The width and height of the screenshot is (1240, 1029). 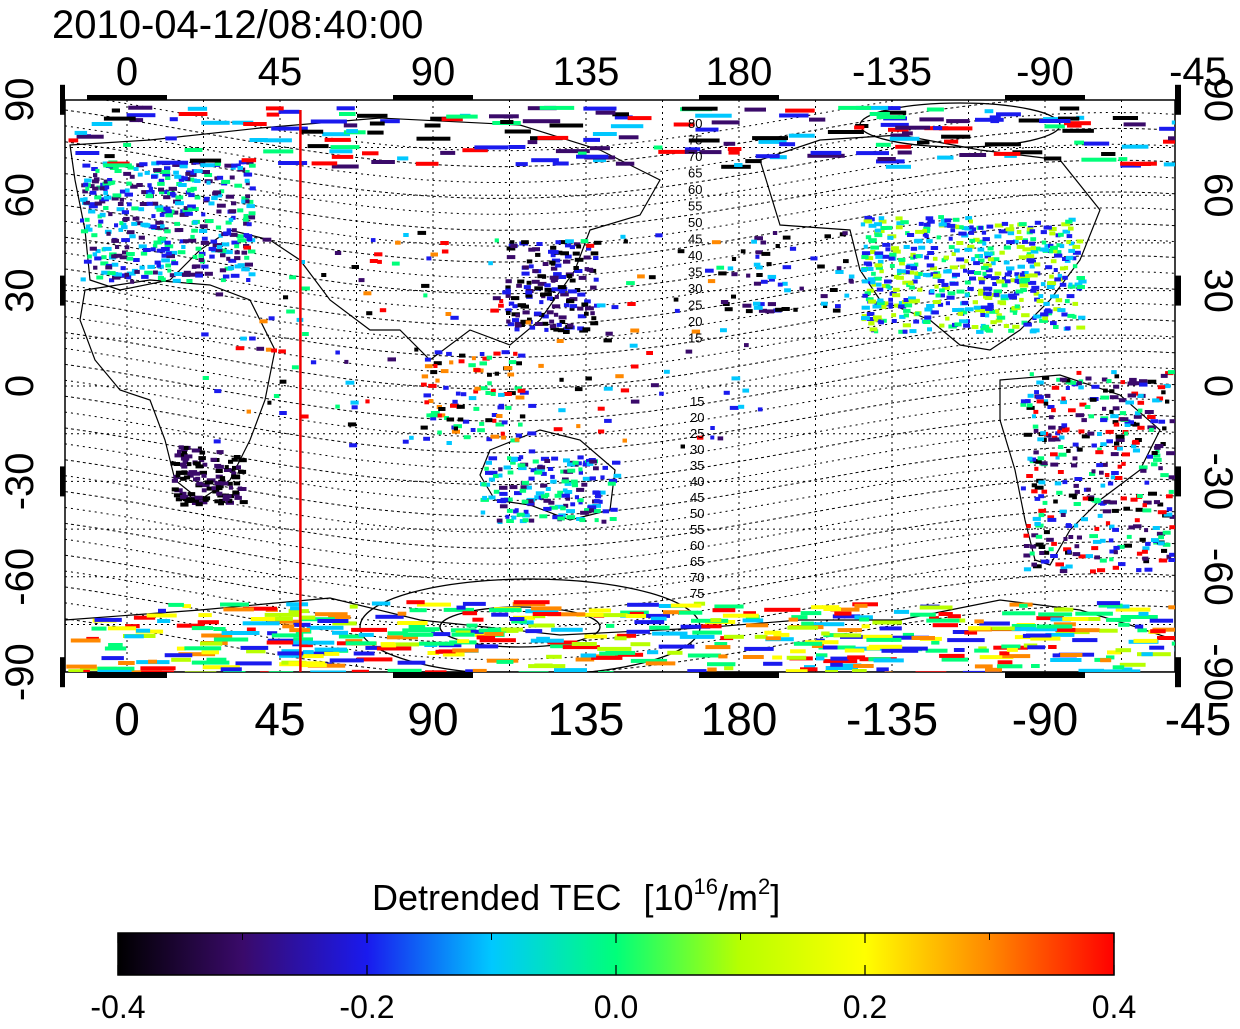 I want to click on contour-label: 60, so click(x=695, y=189).